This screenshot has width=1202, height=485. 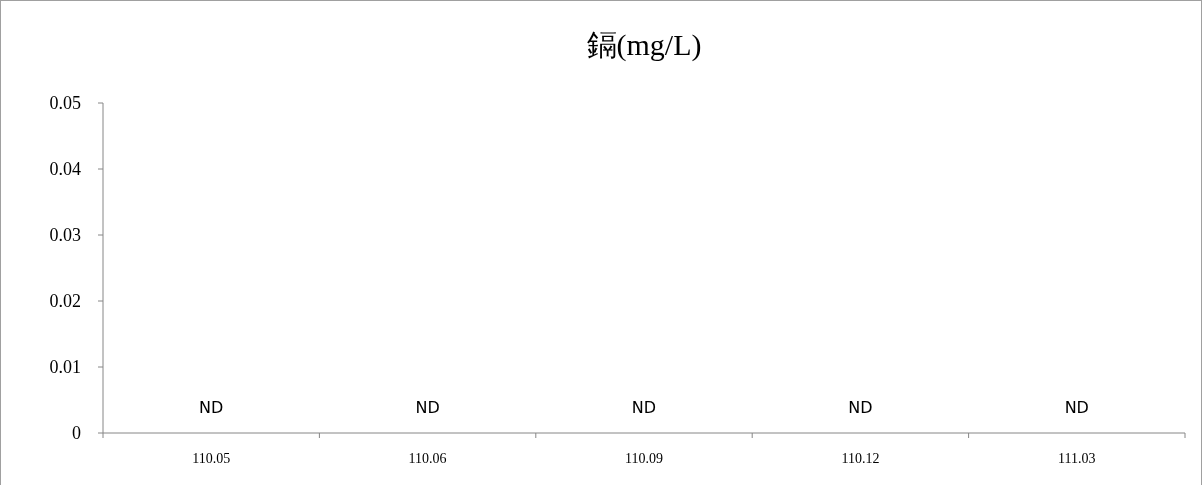 I want to click on x-tick-label: 110.06, so click(x=427, y=458).